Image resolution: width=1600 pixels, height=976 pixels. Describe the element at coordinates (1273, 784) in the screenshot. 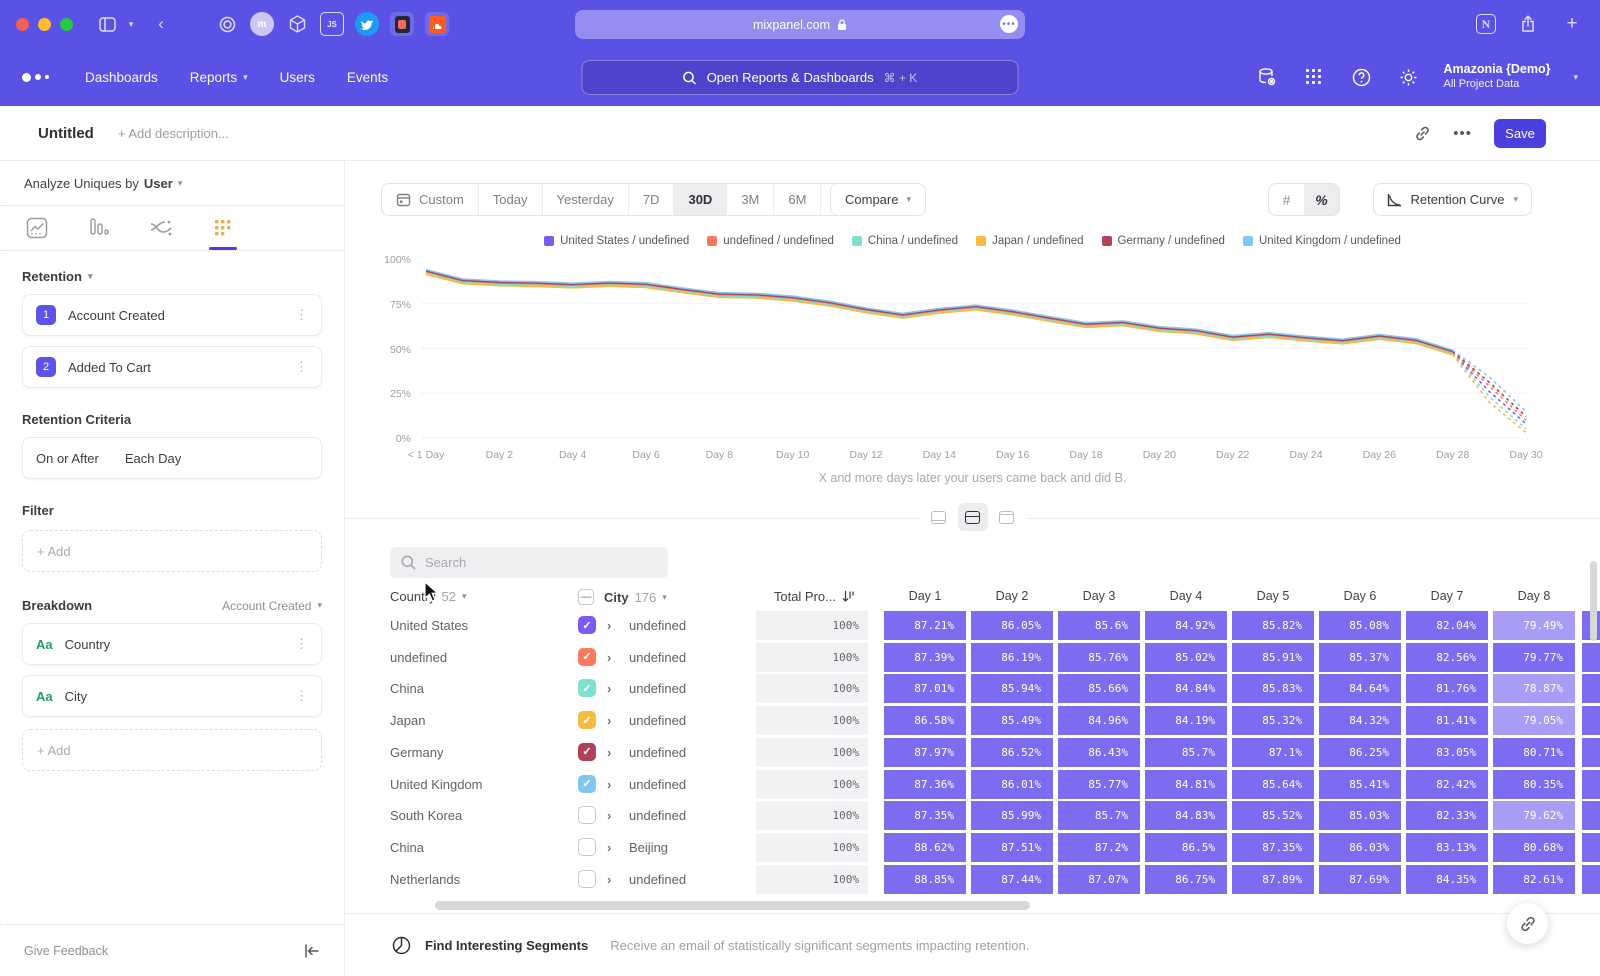

I see `retention-cell: 85.64%` at that location.